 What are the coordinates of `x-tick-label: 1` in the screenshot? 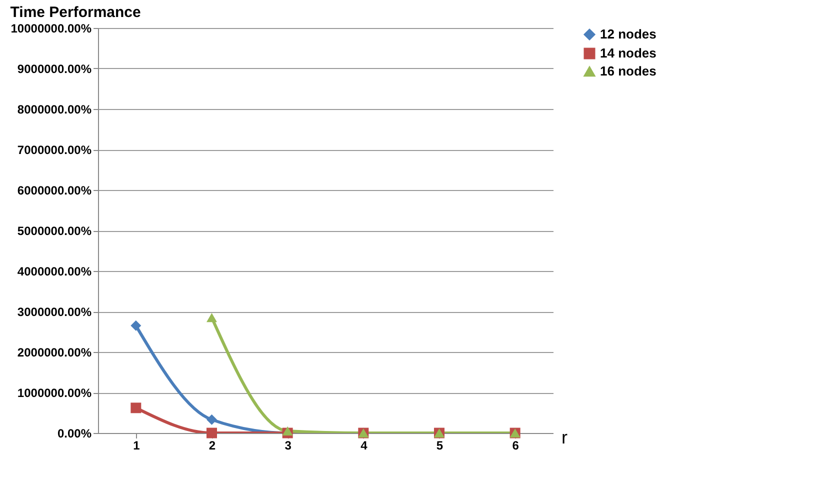 It's located at (136, 445).